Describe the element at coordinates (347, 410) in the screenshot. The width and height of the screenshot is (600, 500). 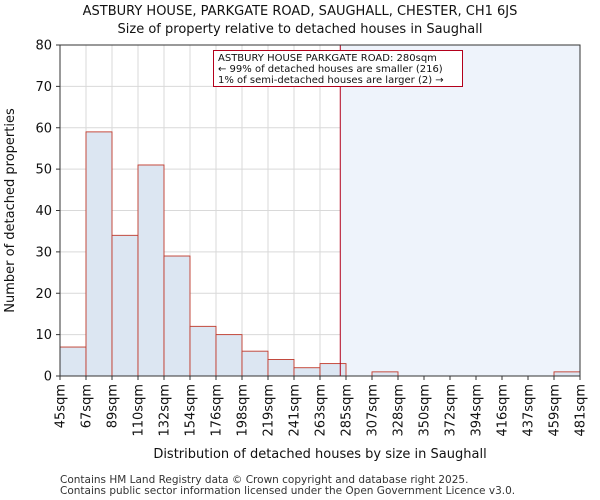
I see `x-tick-label: 285sqm` at that location.